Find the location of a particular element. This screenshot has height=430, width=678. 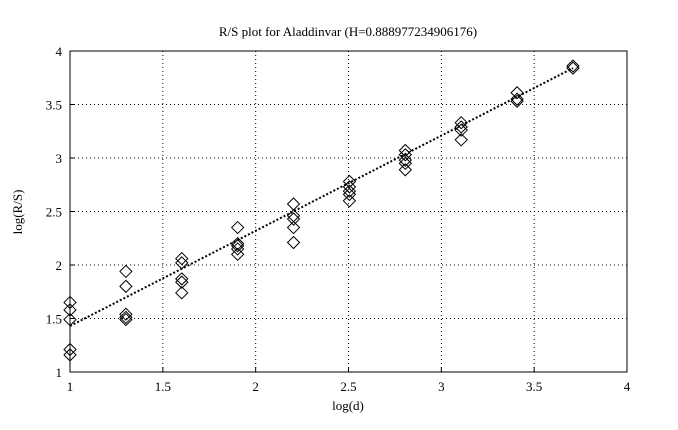

x-tick-label: 4 is located at coordinates (627, 386).